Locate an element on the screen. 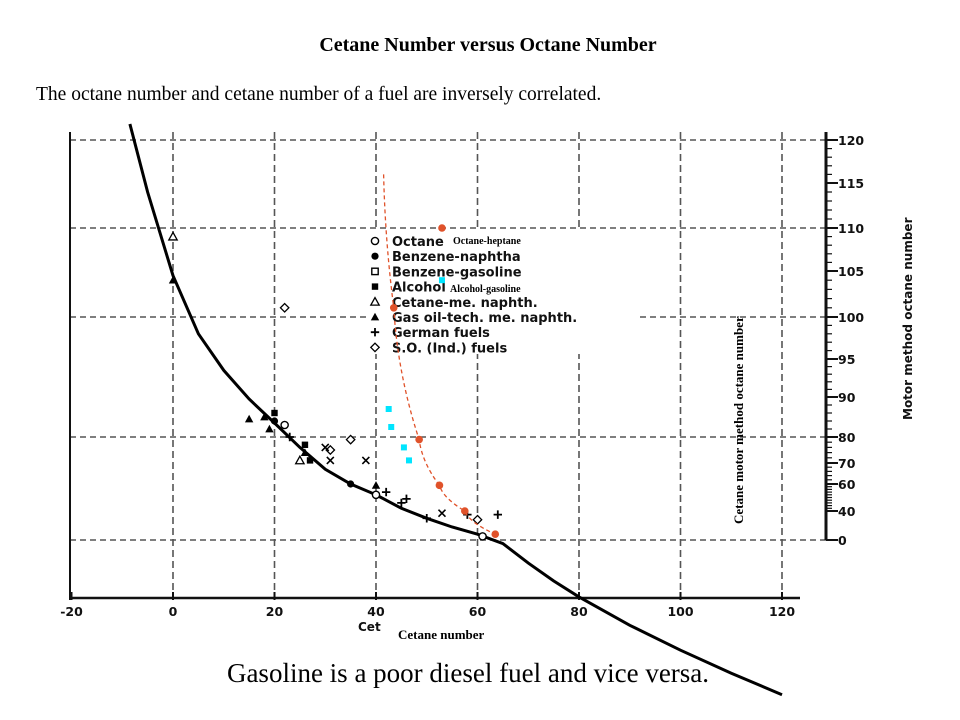  legend-label-7: S.O. (Ind.) fuels is located at coordinates (449, 348).